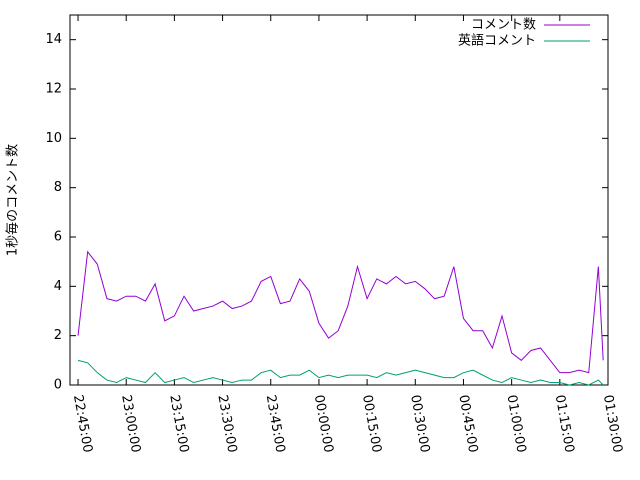 The width and height of the screenshot is (640, 480). I want to click on legend-label: コメント数, so click(503, 25).